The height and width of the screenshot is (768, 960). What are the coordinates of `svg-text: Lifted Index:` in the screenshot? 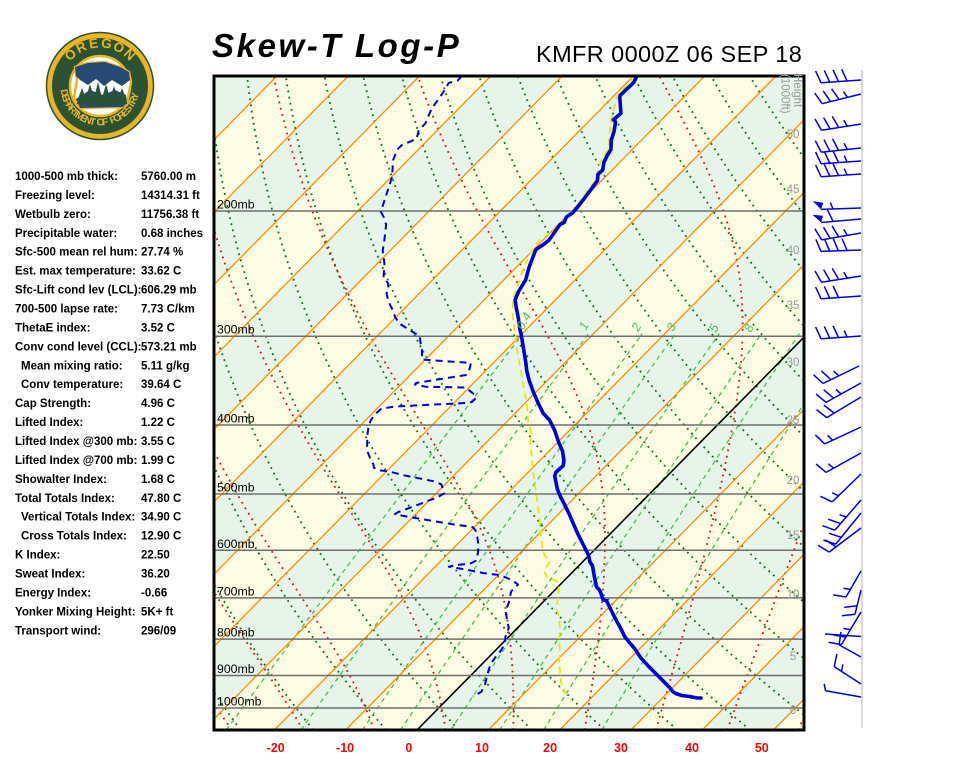 It's located at (49, 423).